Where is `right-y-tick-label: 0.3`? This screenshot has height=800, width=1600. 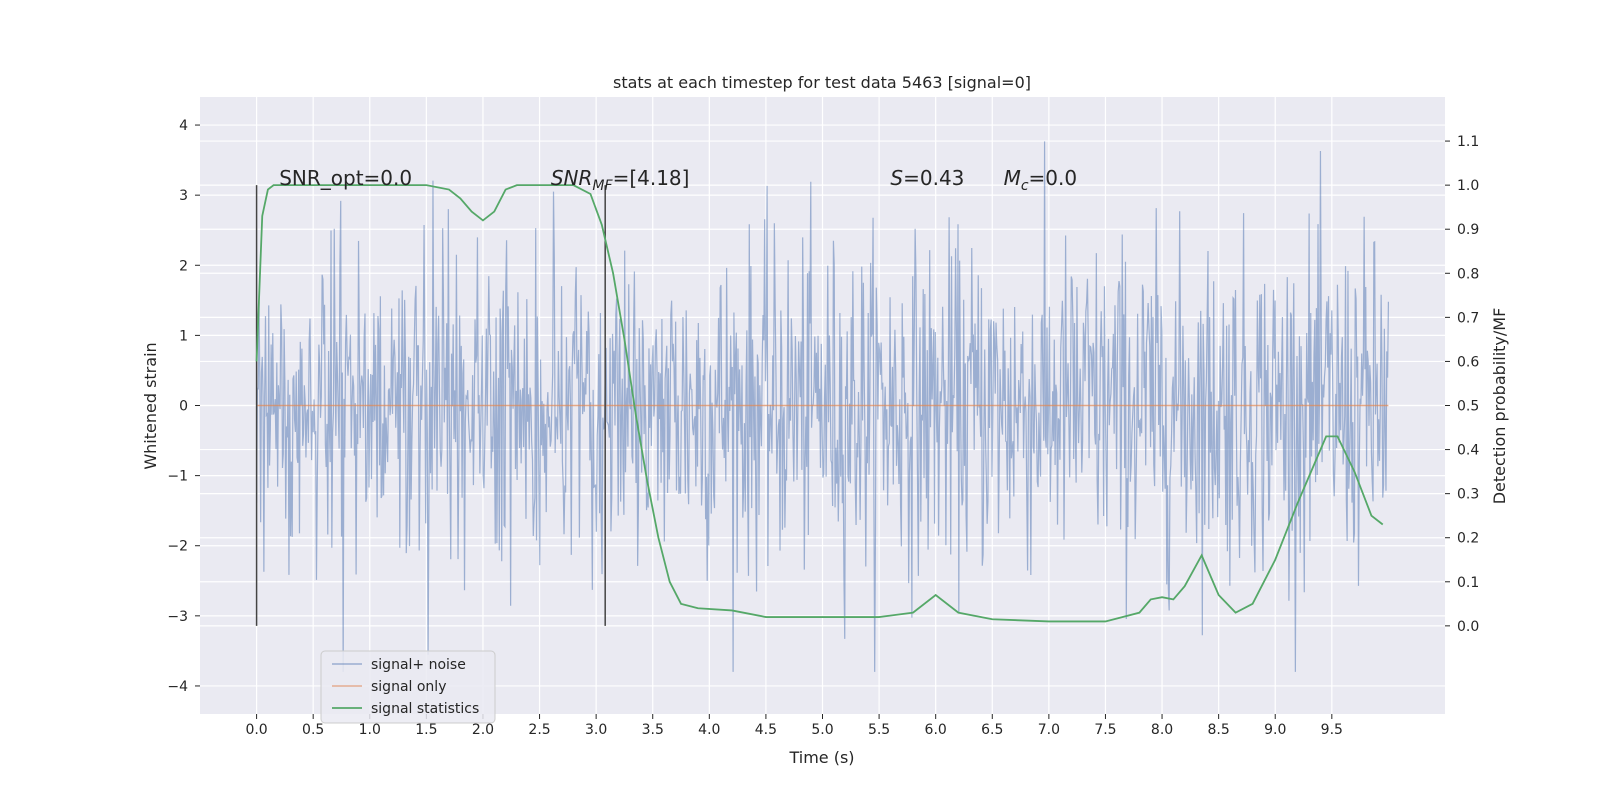 right-y-tick-label: 0.3 is located at coordinates (1468, 495).